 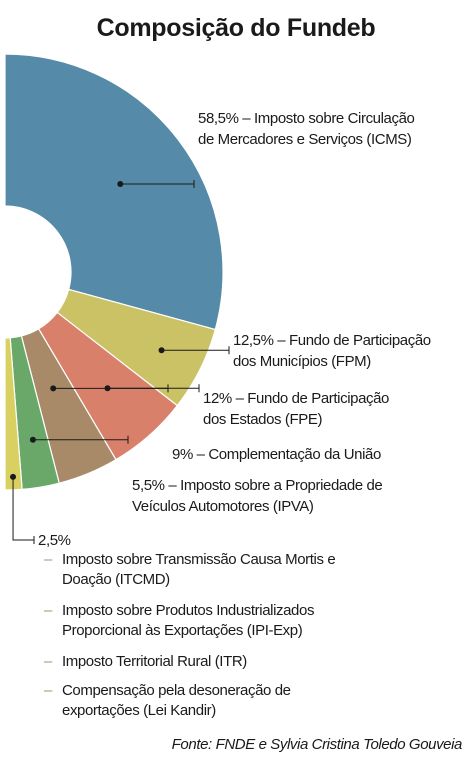 I want to click on leader-line-slice-fpm, so click(x=194, y=350).